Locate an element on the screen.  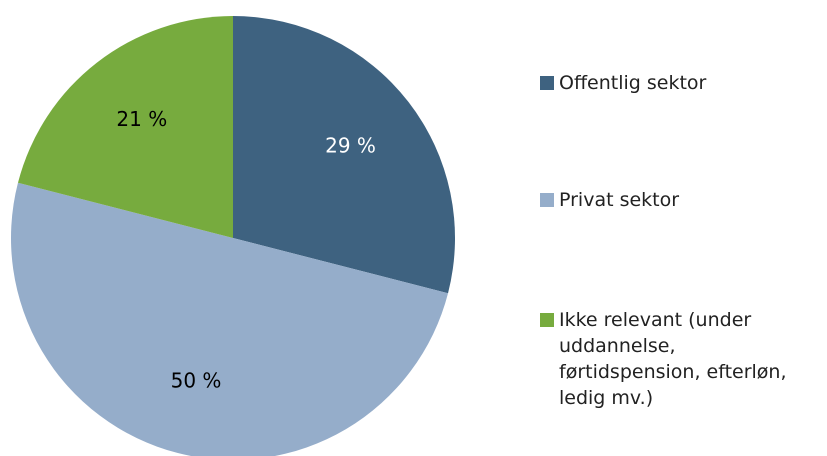
pie-slice is located at coordinates (125, 127).